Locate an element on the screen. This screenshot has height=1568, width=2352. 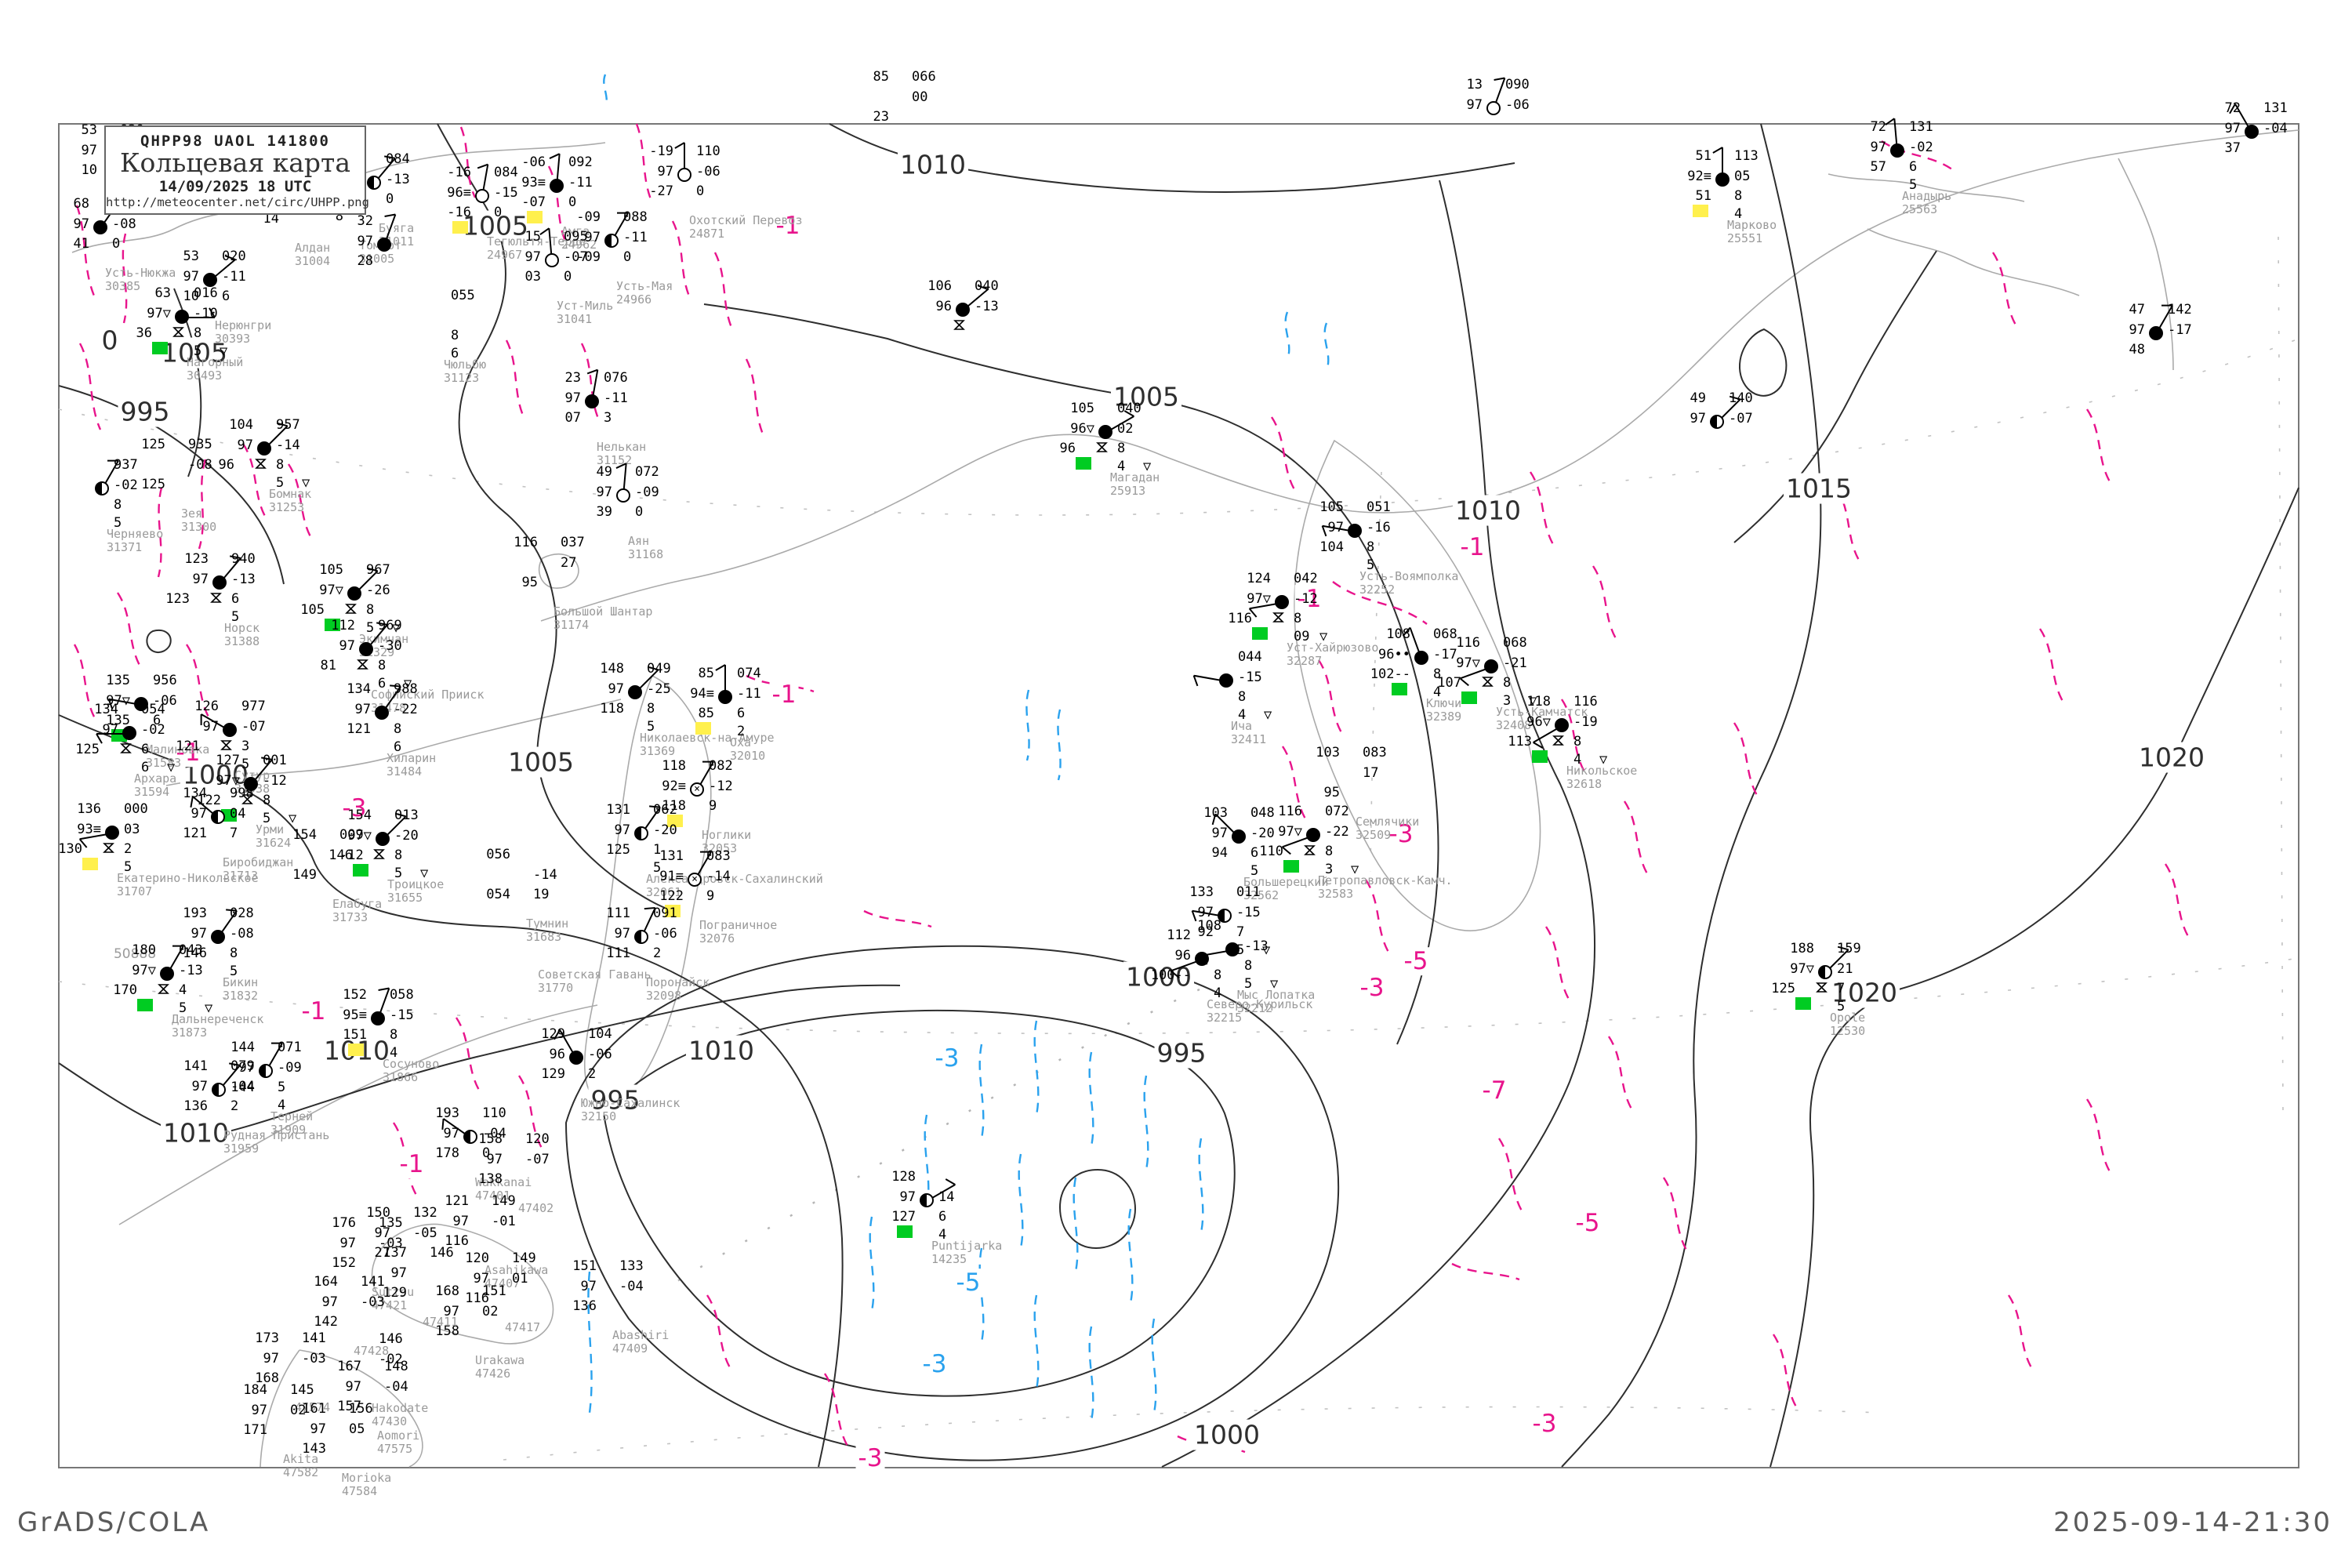
source-url: http://meteocenter.net/circ/UHPP.png is located at coordinates (238, 201).